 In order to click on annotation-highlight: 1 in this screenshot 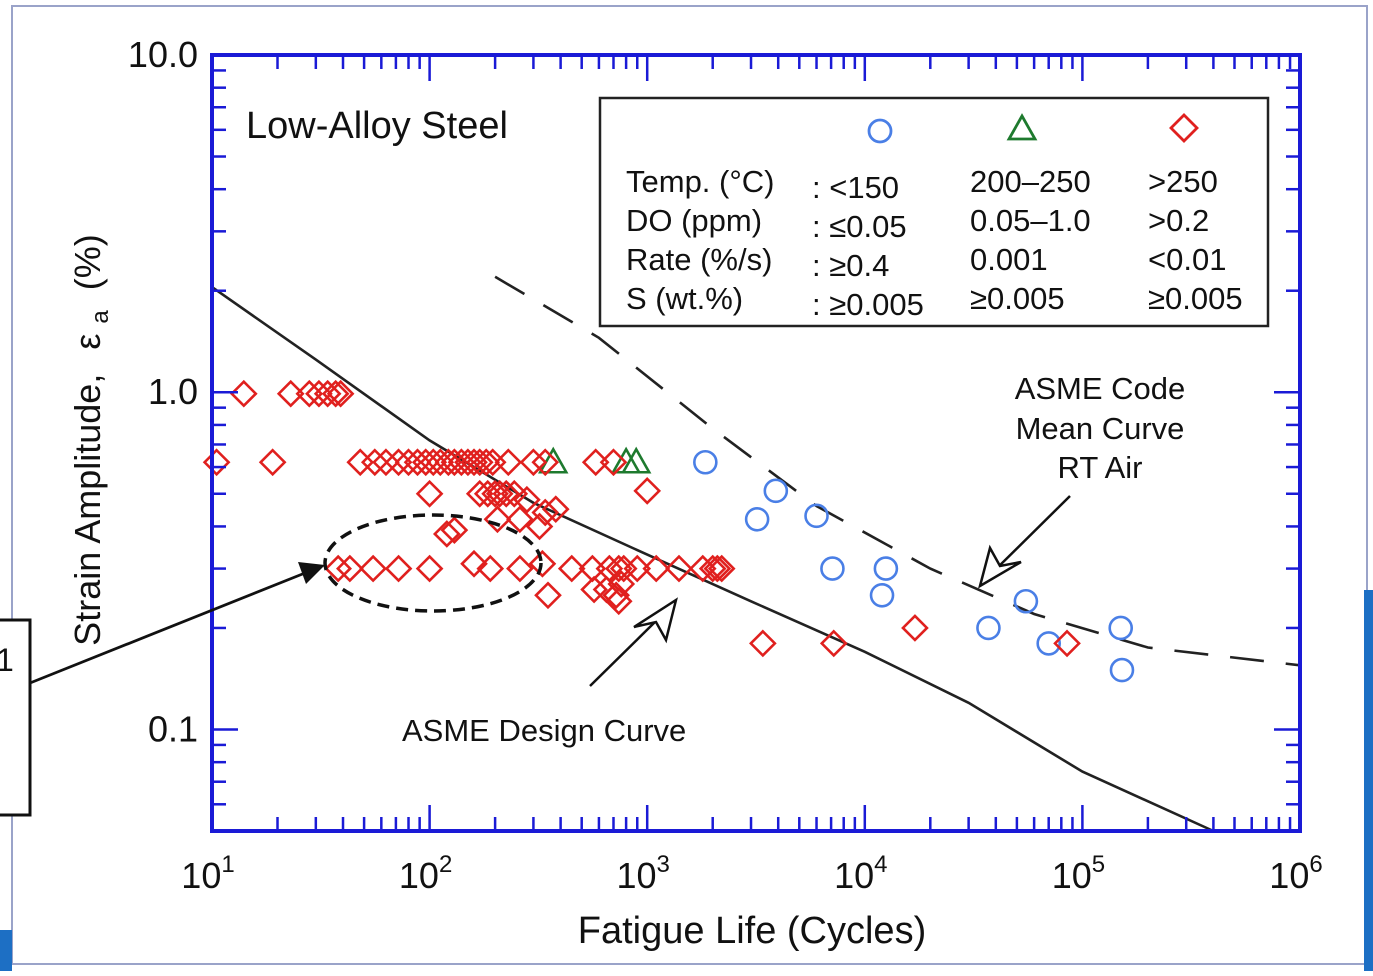, I will do `click(271, 665)`.